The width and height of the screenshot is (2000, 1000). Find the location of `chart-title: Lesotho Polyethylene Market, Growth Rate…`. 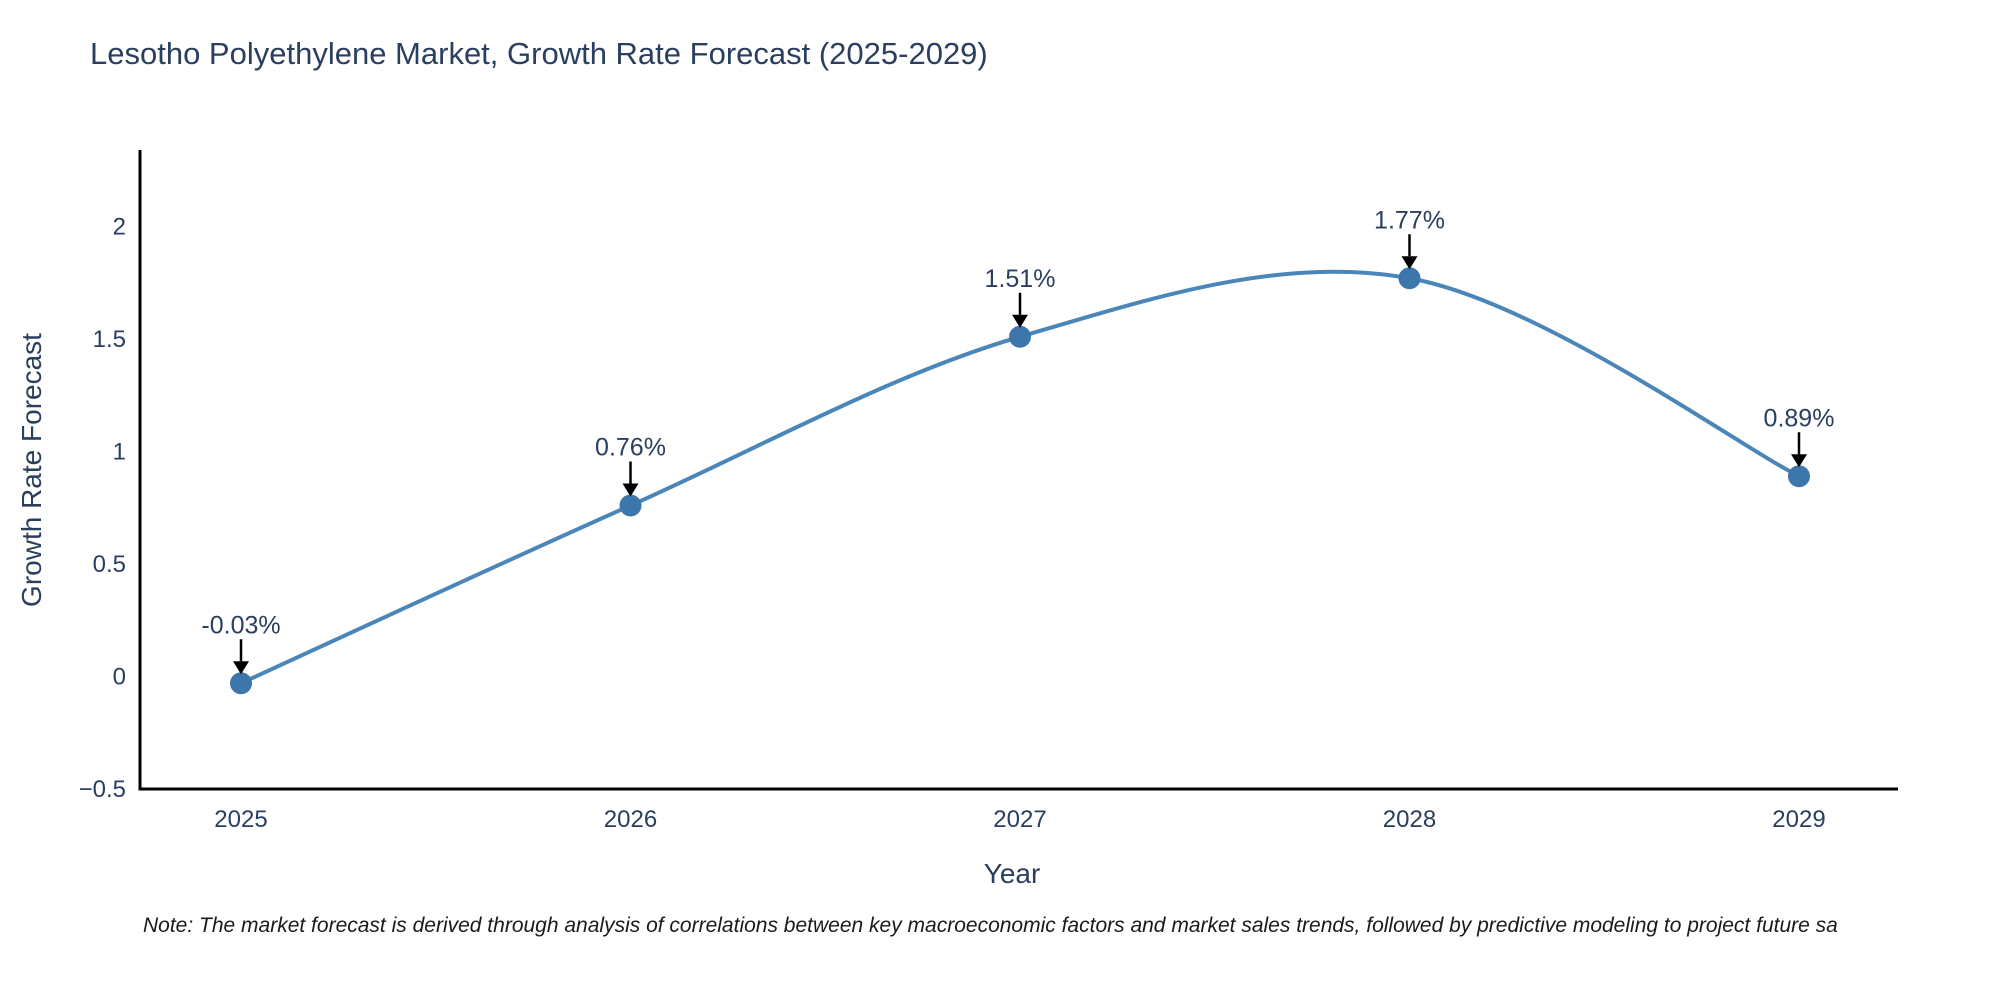

chart-title: Lesotho Polyethylene Market, Growth Rate… is located at coordinates (539, 53).